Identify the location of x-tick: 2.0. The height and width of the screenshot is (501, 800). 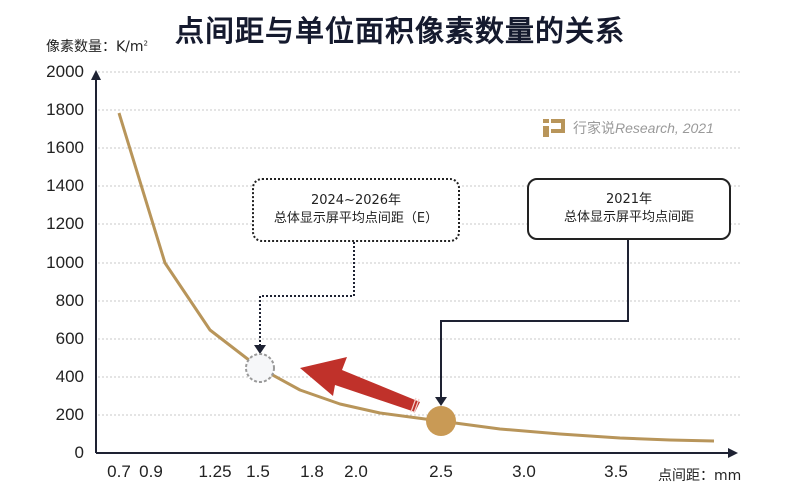
(356, 471).